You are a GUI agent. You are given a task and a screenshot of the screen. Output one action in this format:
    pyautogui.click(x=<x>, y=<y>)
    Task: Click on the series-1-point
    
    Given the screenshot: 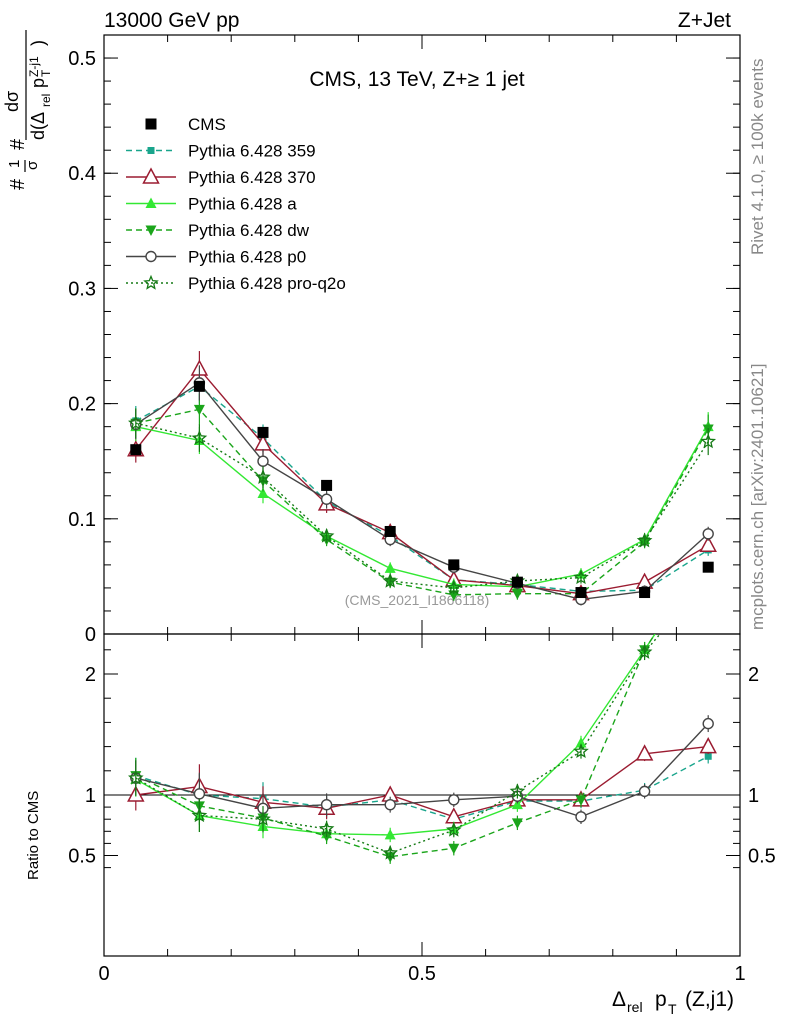 What is the action you would take?
    pyautogui.click(x=708, y=544)
    